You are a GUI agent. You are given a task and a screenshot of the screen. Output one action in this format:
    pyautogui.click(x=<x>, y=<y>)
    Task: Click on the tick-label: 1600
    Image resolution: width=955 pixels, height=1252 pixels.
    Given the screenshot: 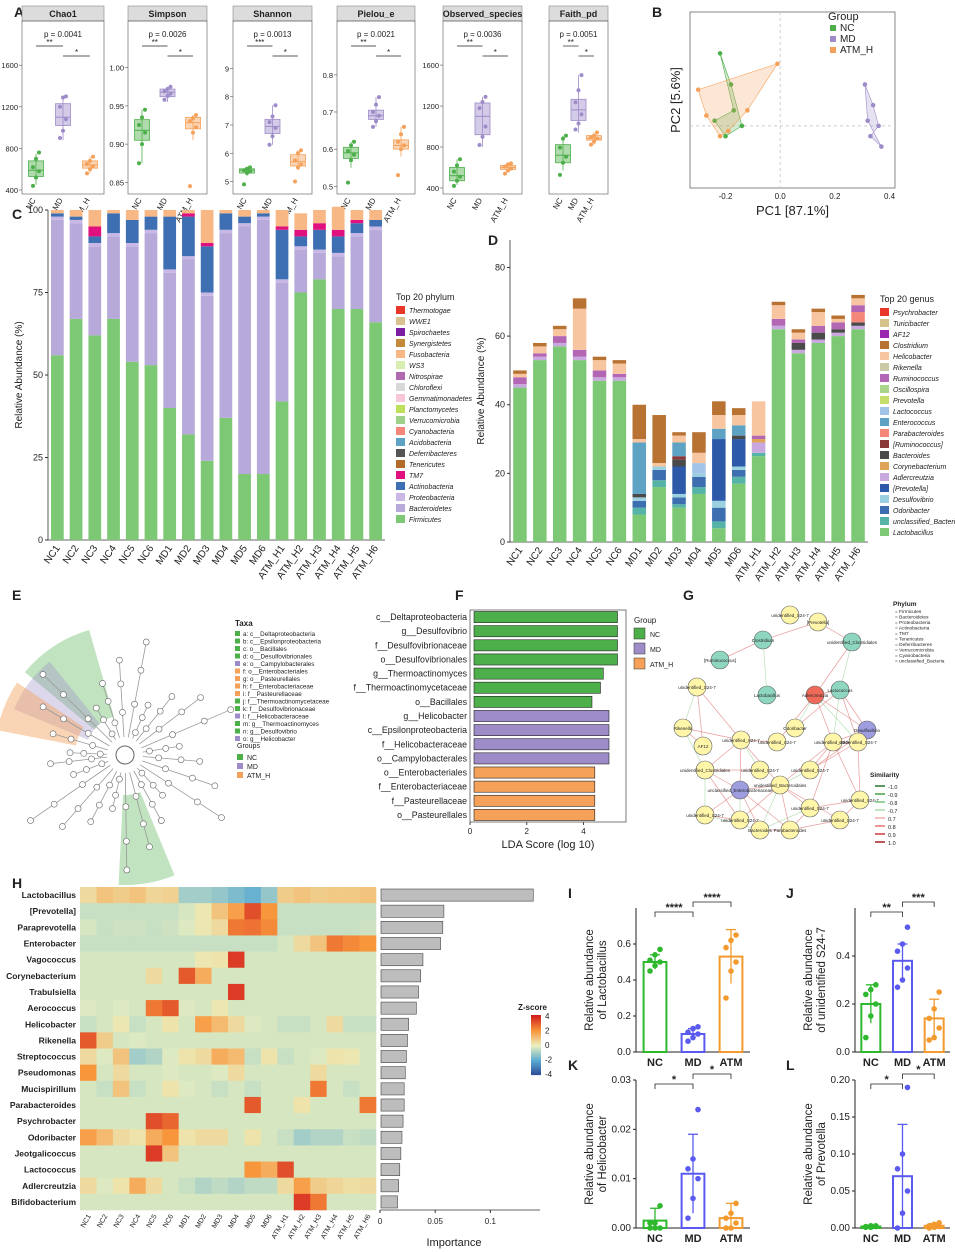 What is the action you would take?
    pyautogui.click(x=9, y=65)
    